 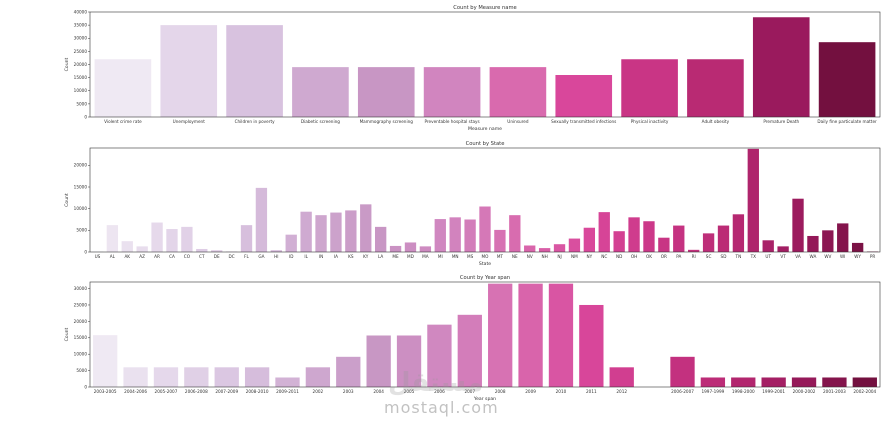 I want to click on x-tick-label: Violent crime rate, so click(x=123, y=121).